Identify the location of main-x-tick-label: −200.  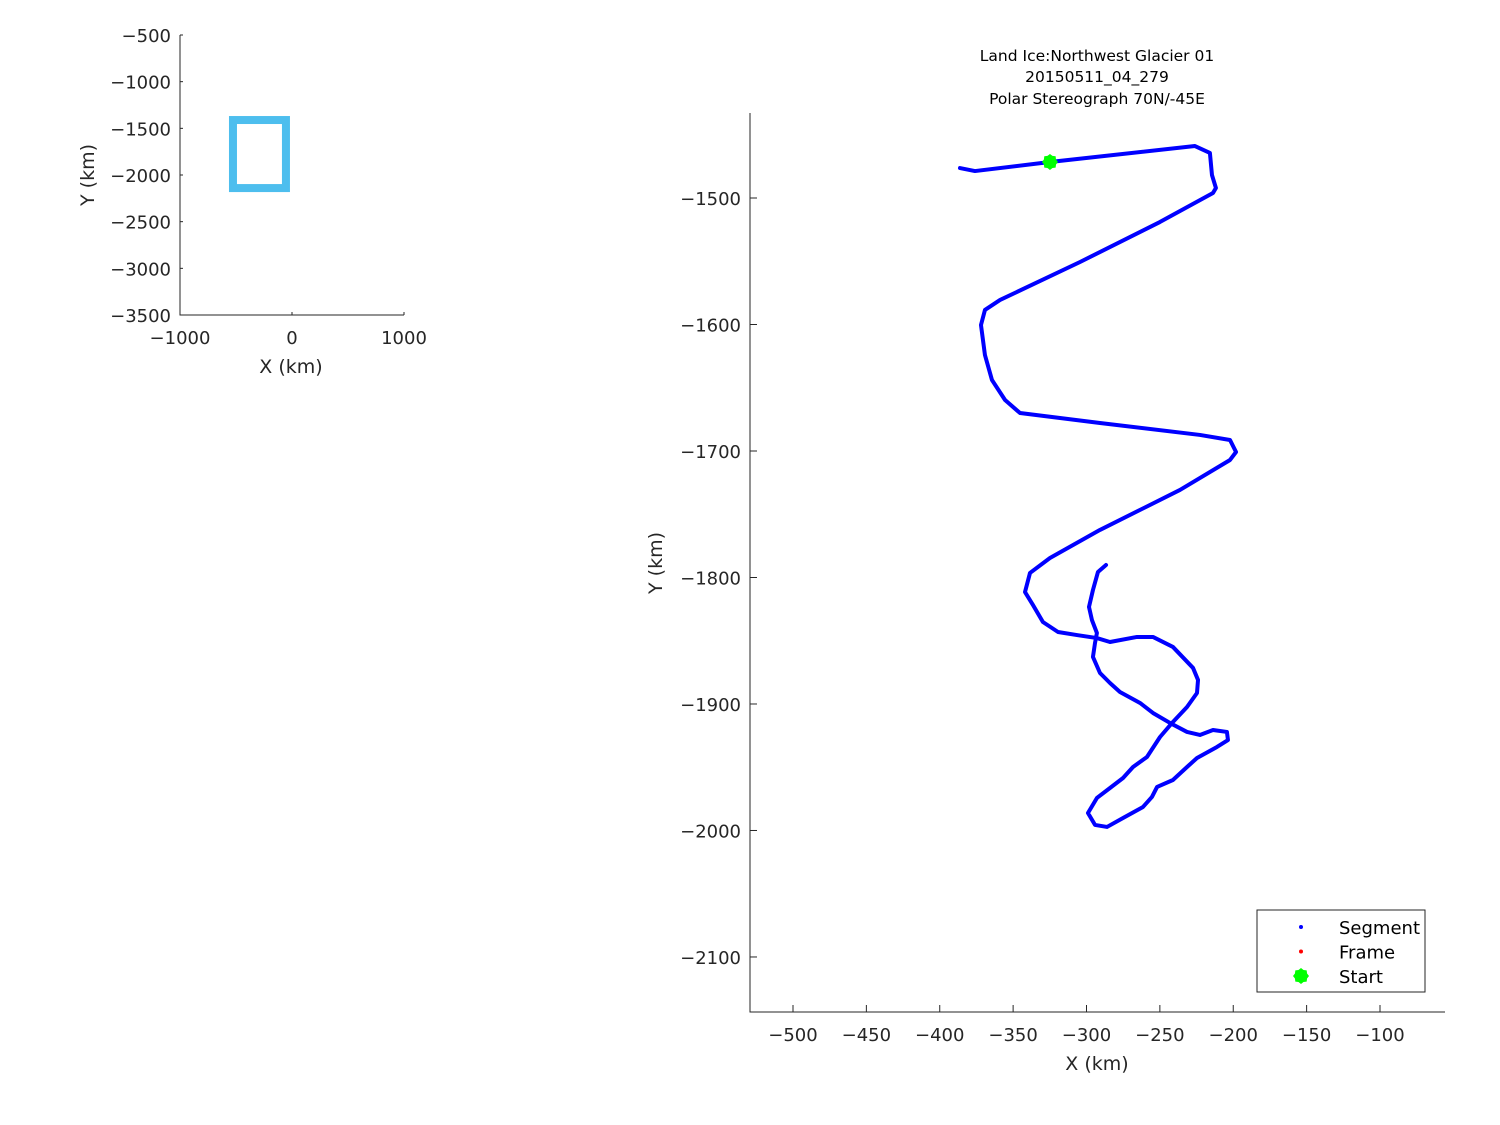
(1233, 1035).